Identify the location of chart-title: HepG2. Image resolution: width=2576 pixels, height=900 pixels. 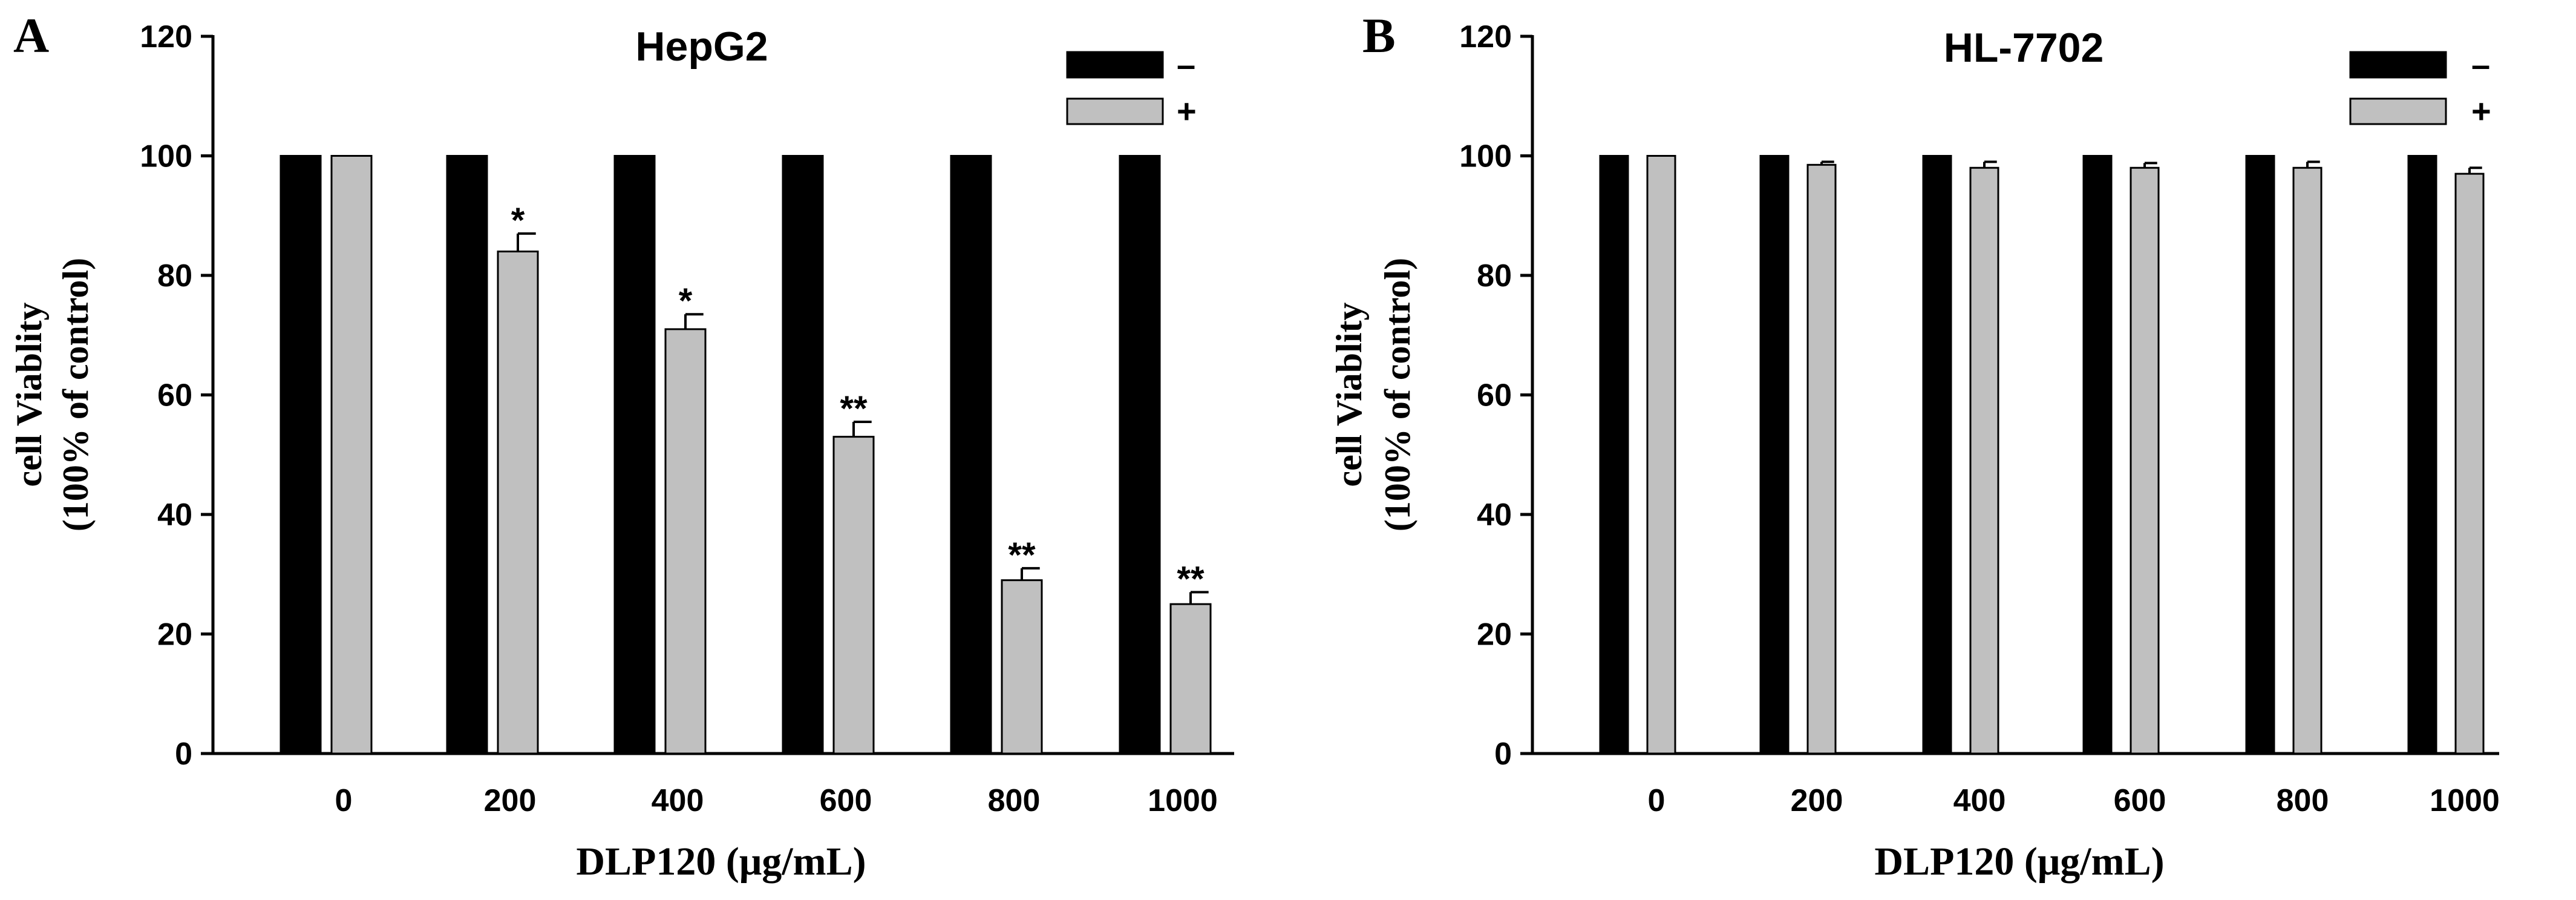
(701, 47).